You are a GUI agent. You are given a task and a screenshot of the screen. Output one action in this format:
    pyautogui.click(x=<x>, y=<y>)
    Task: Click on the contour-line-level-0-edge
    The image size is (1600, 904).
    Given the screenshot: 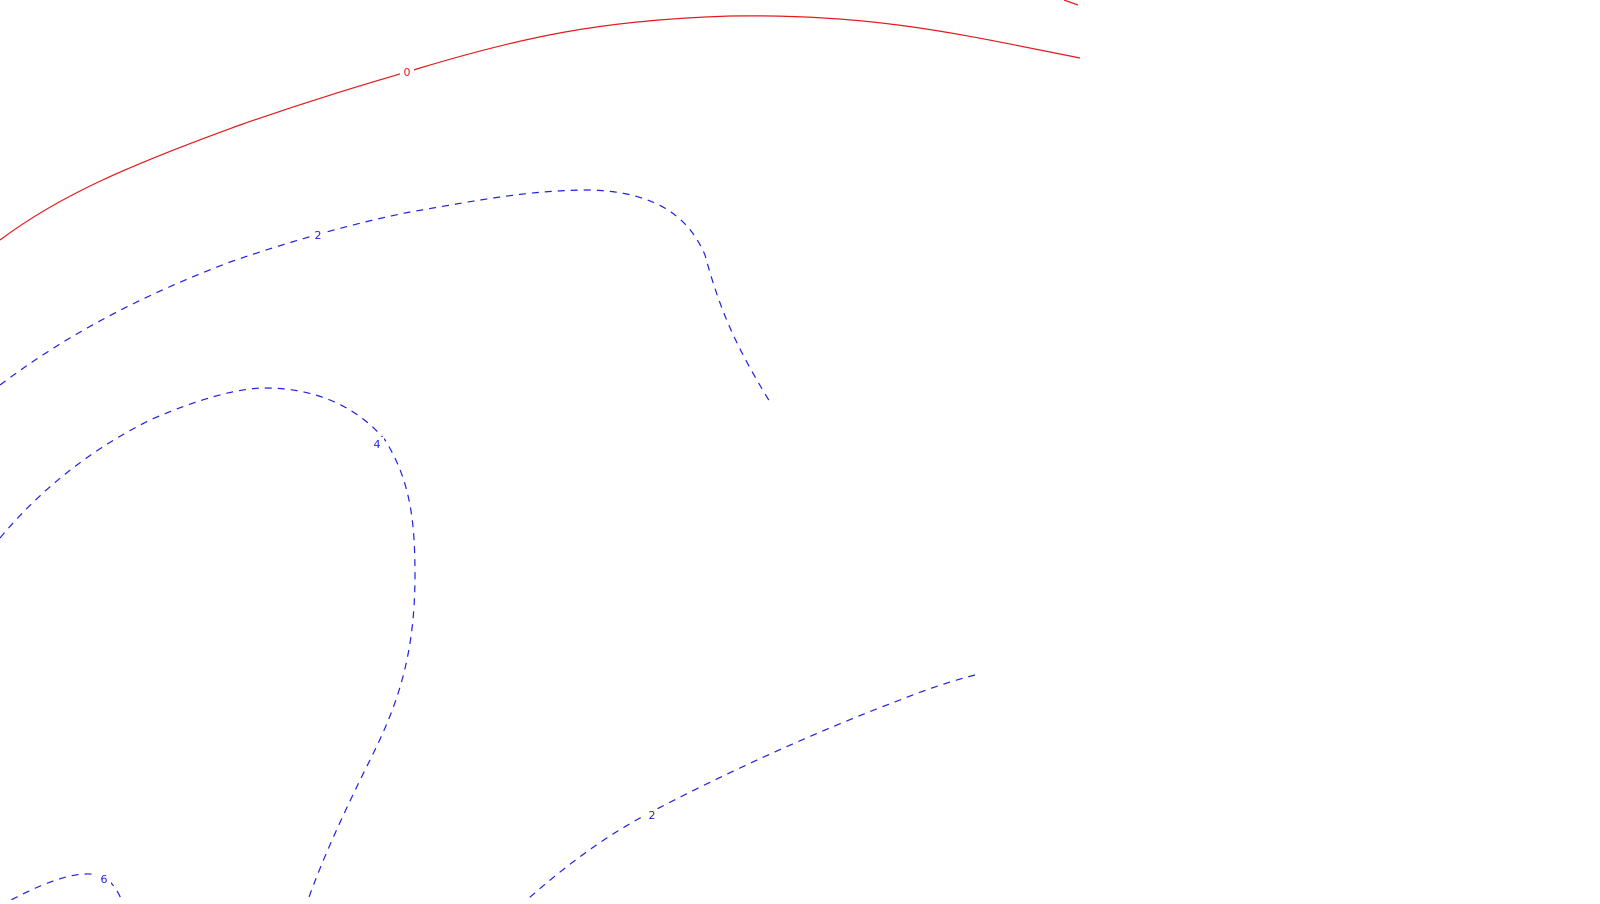 What is the action you would take?
    pyautogui.click(x=1071, y=3)
    